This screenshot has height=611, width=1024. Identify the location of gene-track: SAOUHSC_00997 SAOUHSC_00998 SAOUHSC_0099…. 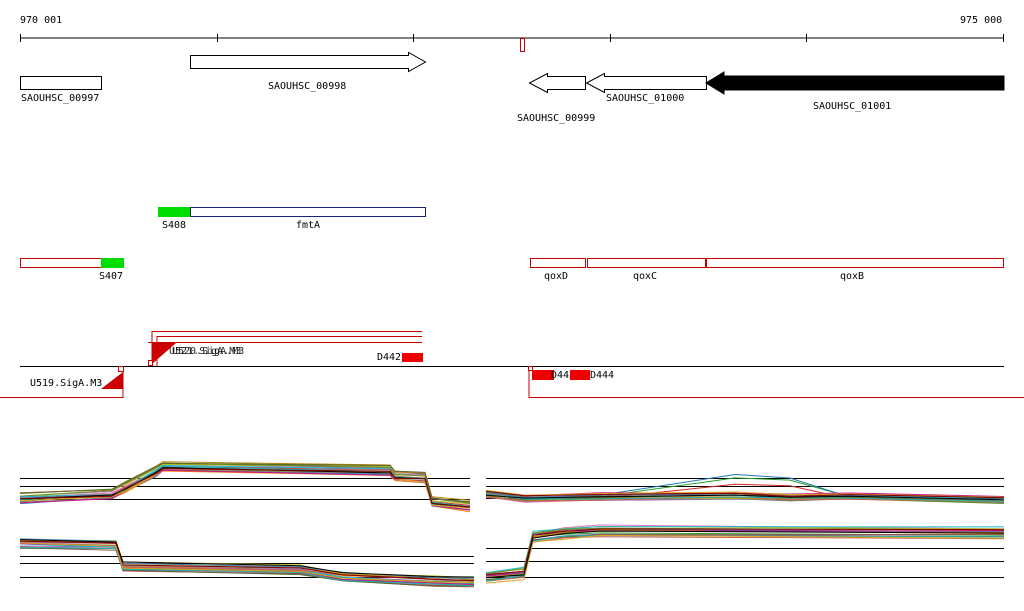
(512, 88).